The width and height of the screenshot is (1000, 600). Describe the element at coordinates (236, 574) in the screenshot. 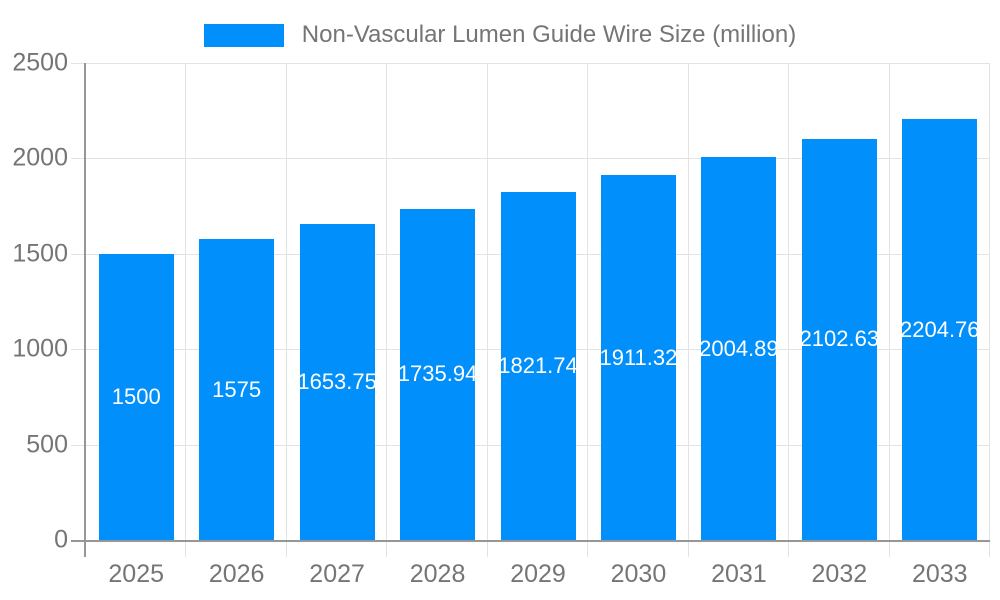

I see `x-axis-label: 2026` at that location.